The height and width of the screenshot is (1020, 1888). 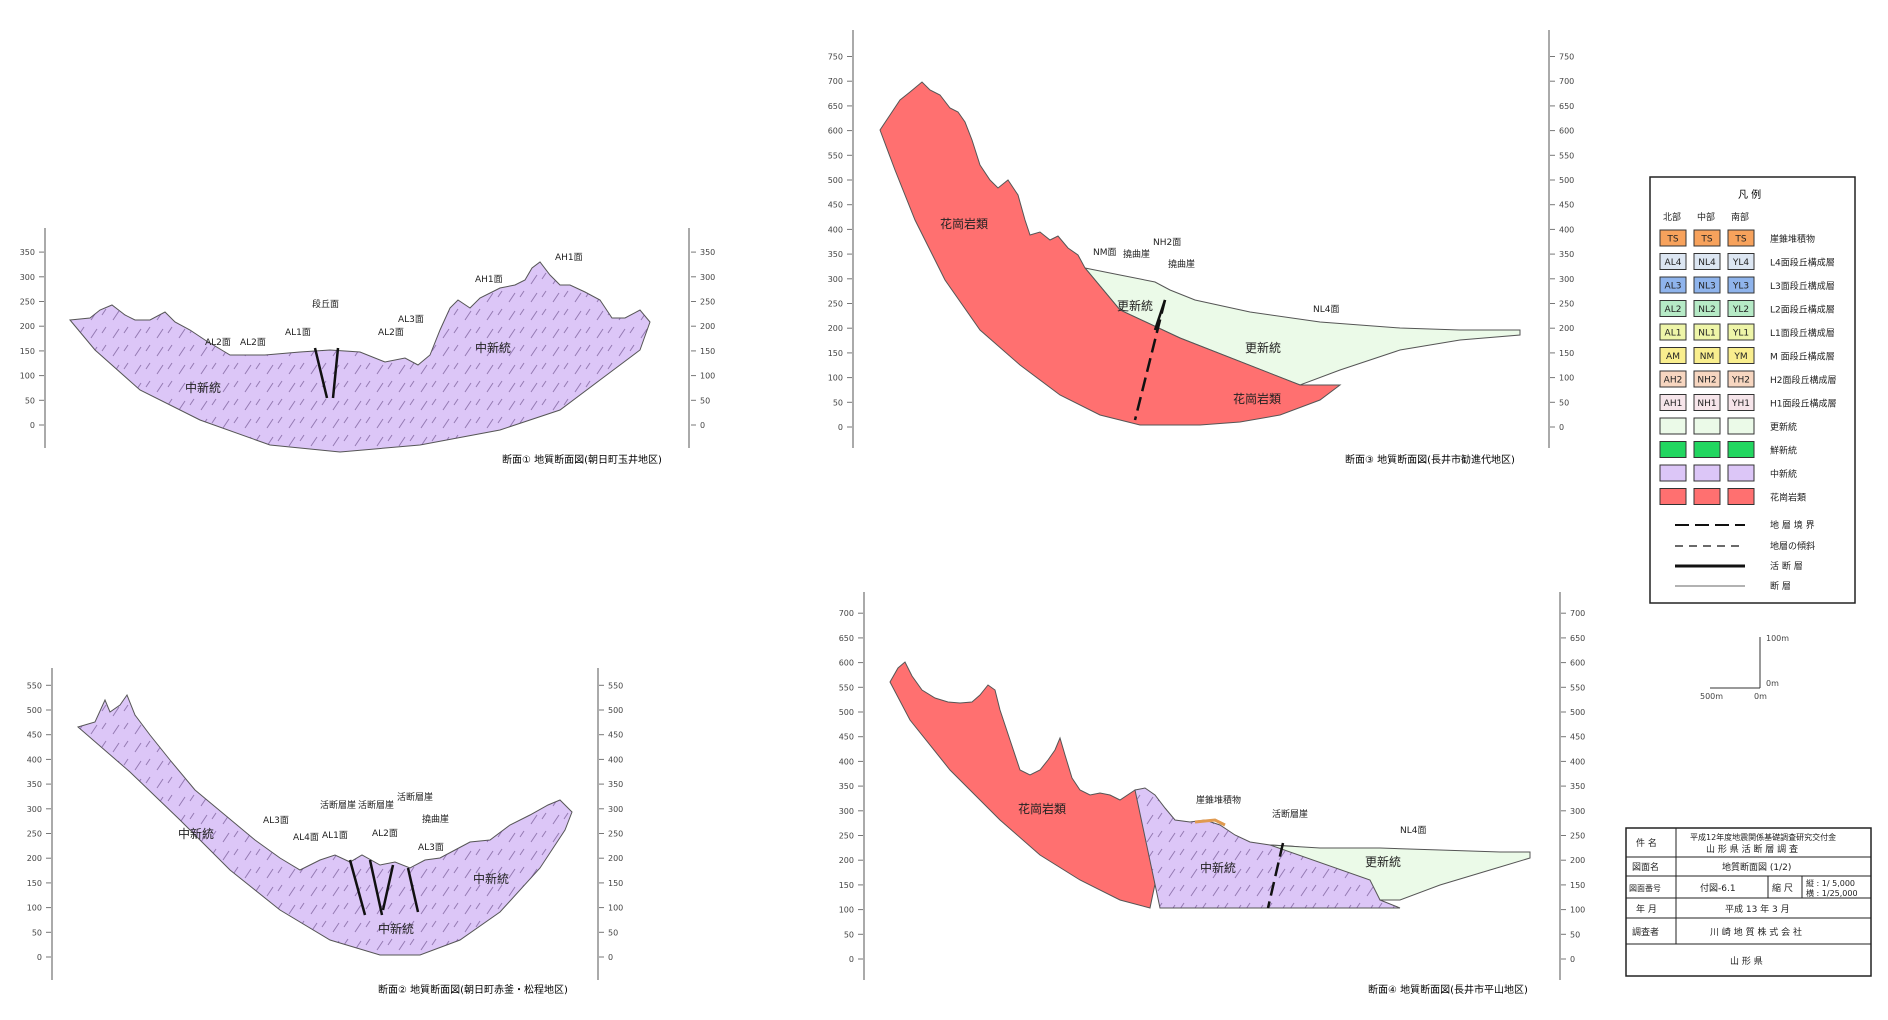 I want to click on title-block-subject-b: 山 形 県 活 断 層 調 査, so click(x=1752, y=849).